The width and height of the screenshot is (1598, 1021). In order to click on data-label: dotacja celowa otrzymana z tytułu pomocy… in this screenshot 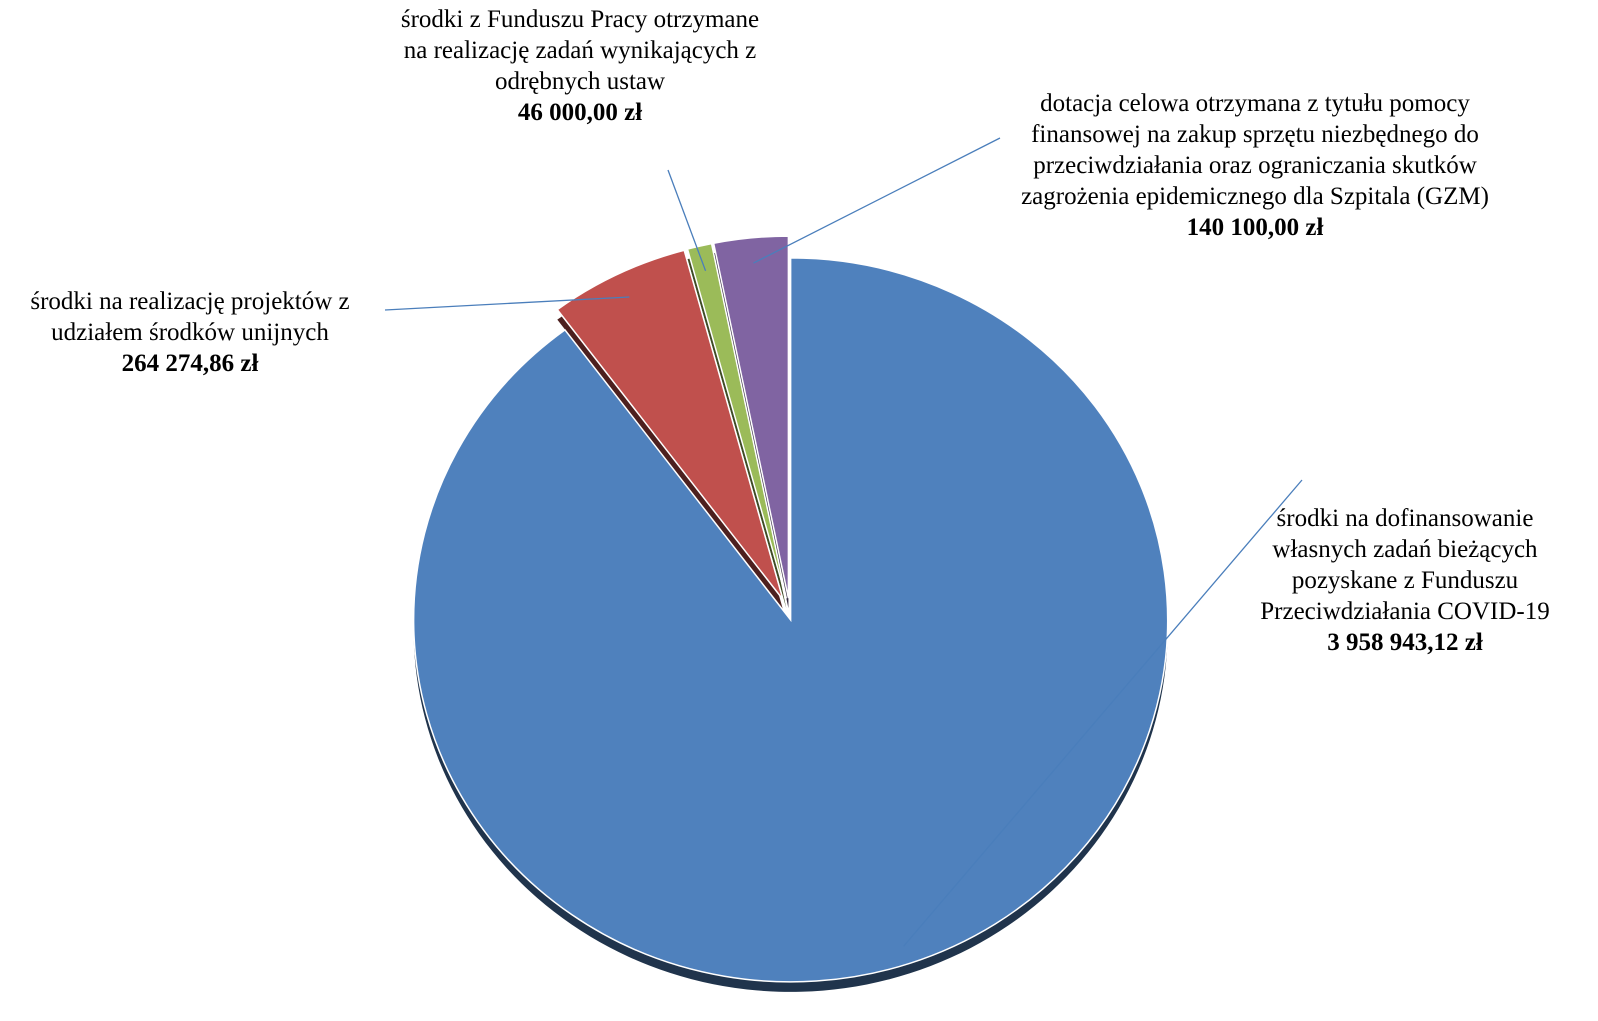, I will do `click(1255, 165)`.